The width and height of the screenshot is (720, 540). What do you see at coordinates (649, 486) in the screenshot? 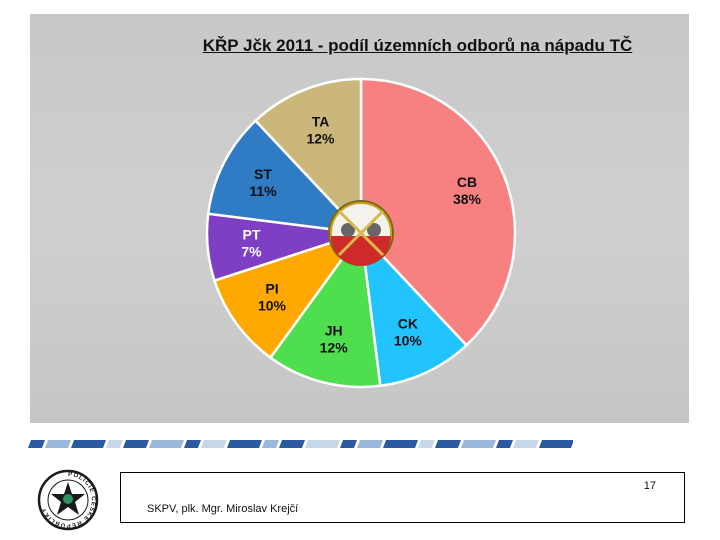
I see `page-number: 17` at bounding box center [649, 486].